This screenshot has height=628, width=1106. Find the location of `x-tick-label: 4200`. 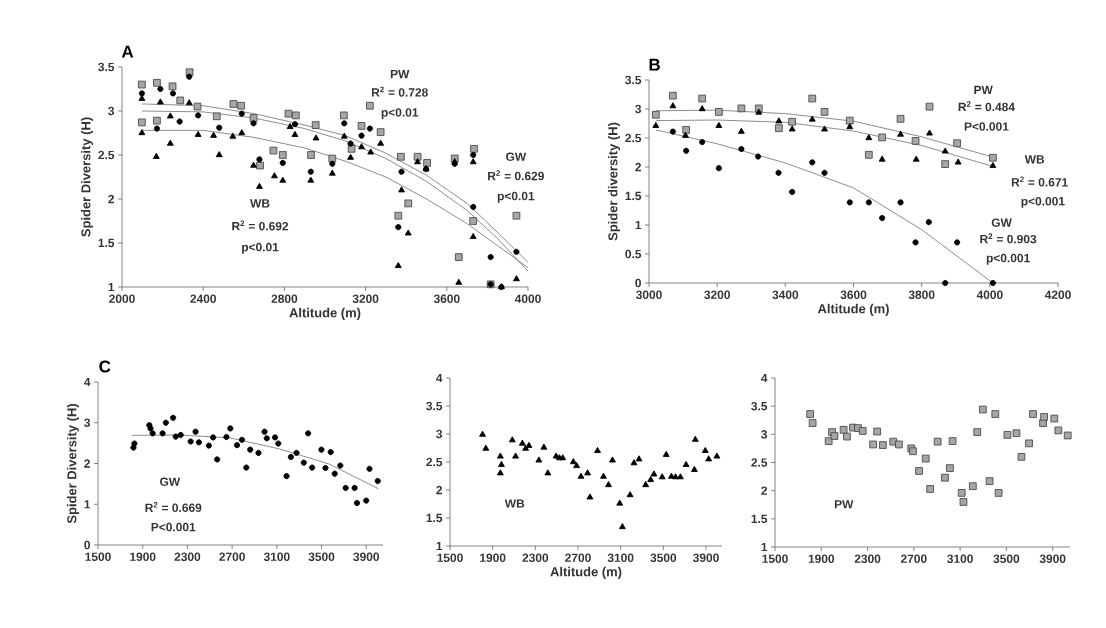

x-tick-label: 4200 is located at coordinates (1057, 294).